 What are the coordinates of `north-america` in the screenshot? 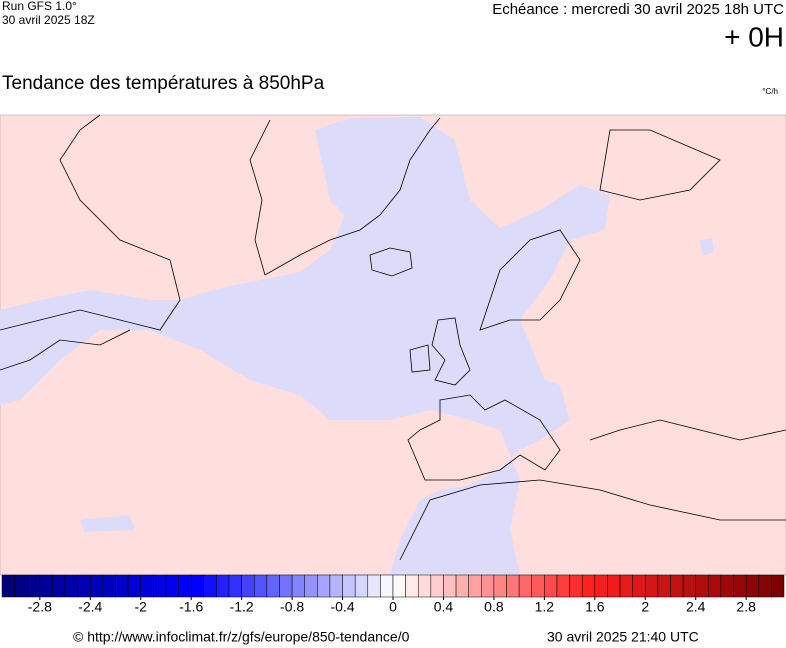 It's located at (90, 222).